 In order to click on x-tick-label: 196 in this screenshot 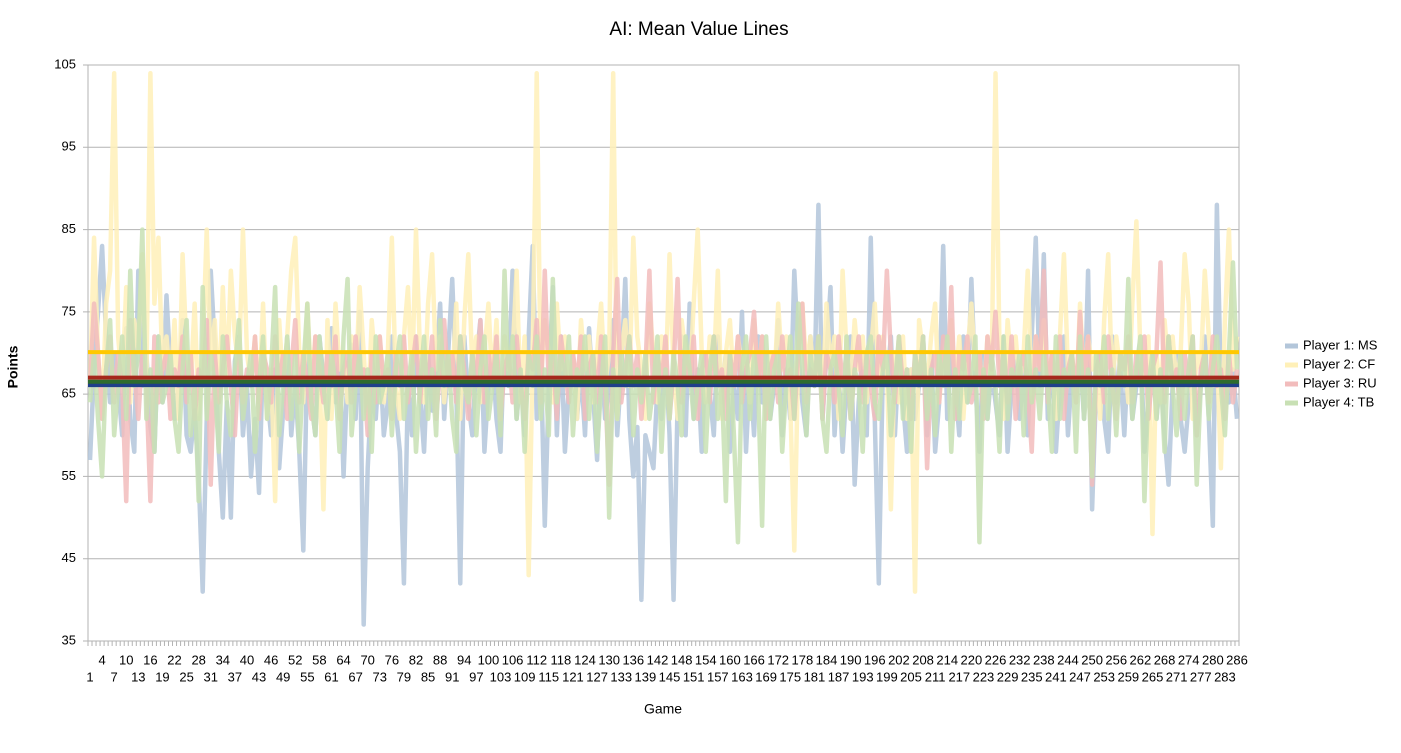, I will do `click(875, 659)`.